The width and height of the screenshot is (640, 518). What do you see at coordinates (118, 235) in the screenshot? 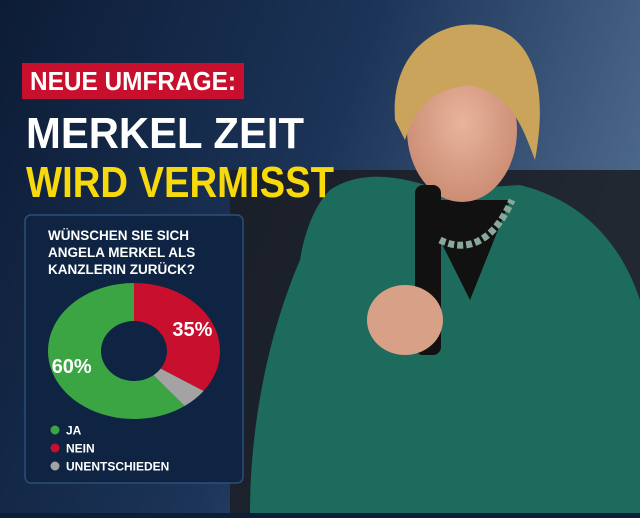
I see `chart-title: WÜNSCHEN SIE SICH` at bounding box center [118, 235].